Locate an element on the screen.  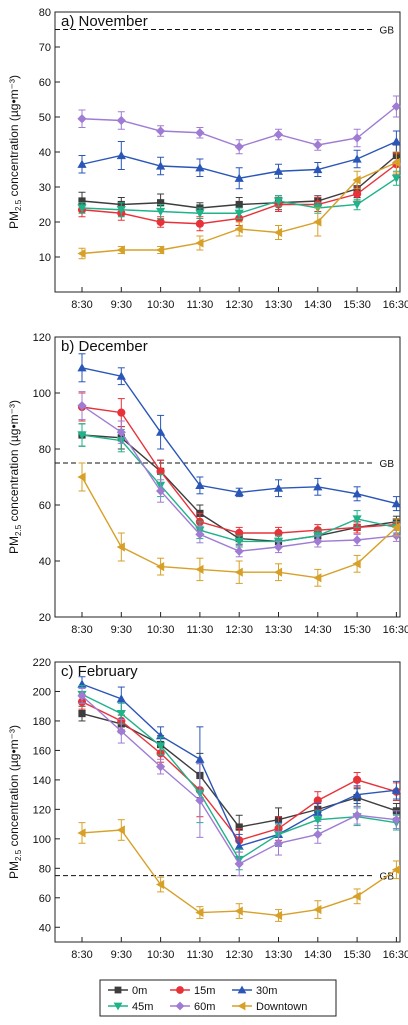
y-tick-label: 120 is located at coordinates (42, 810).